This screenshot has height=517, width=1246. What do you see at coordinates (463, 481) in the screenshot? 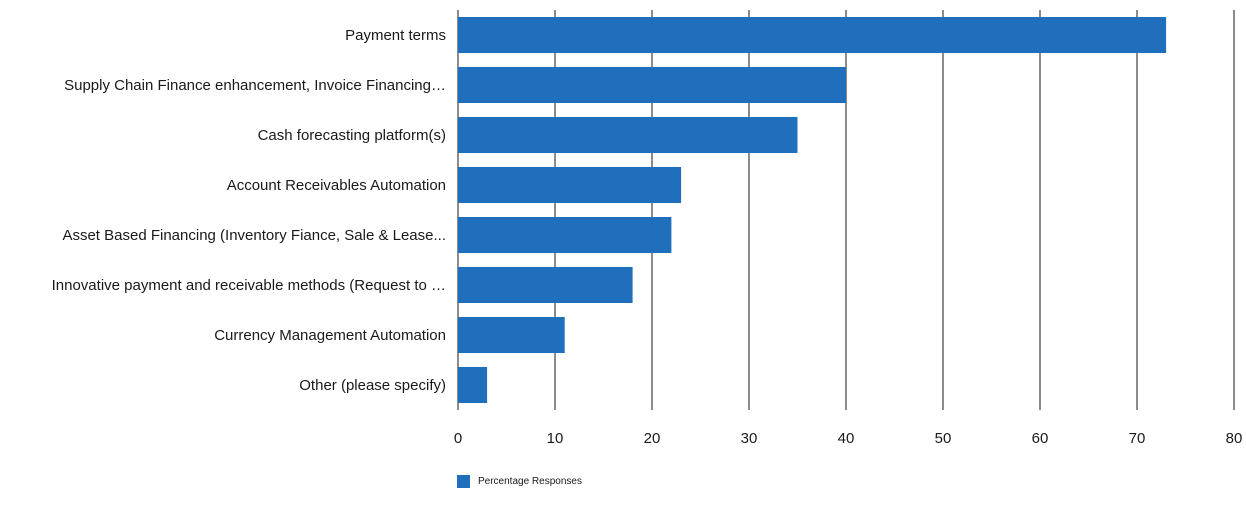
I see `legend-swatch` at bounding box center [463, 481].